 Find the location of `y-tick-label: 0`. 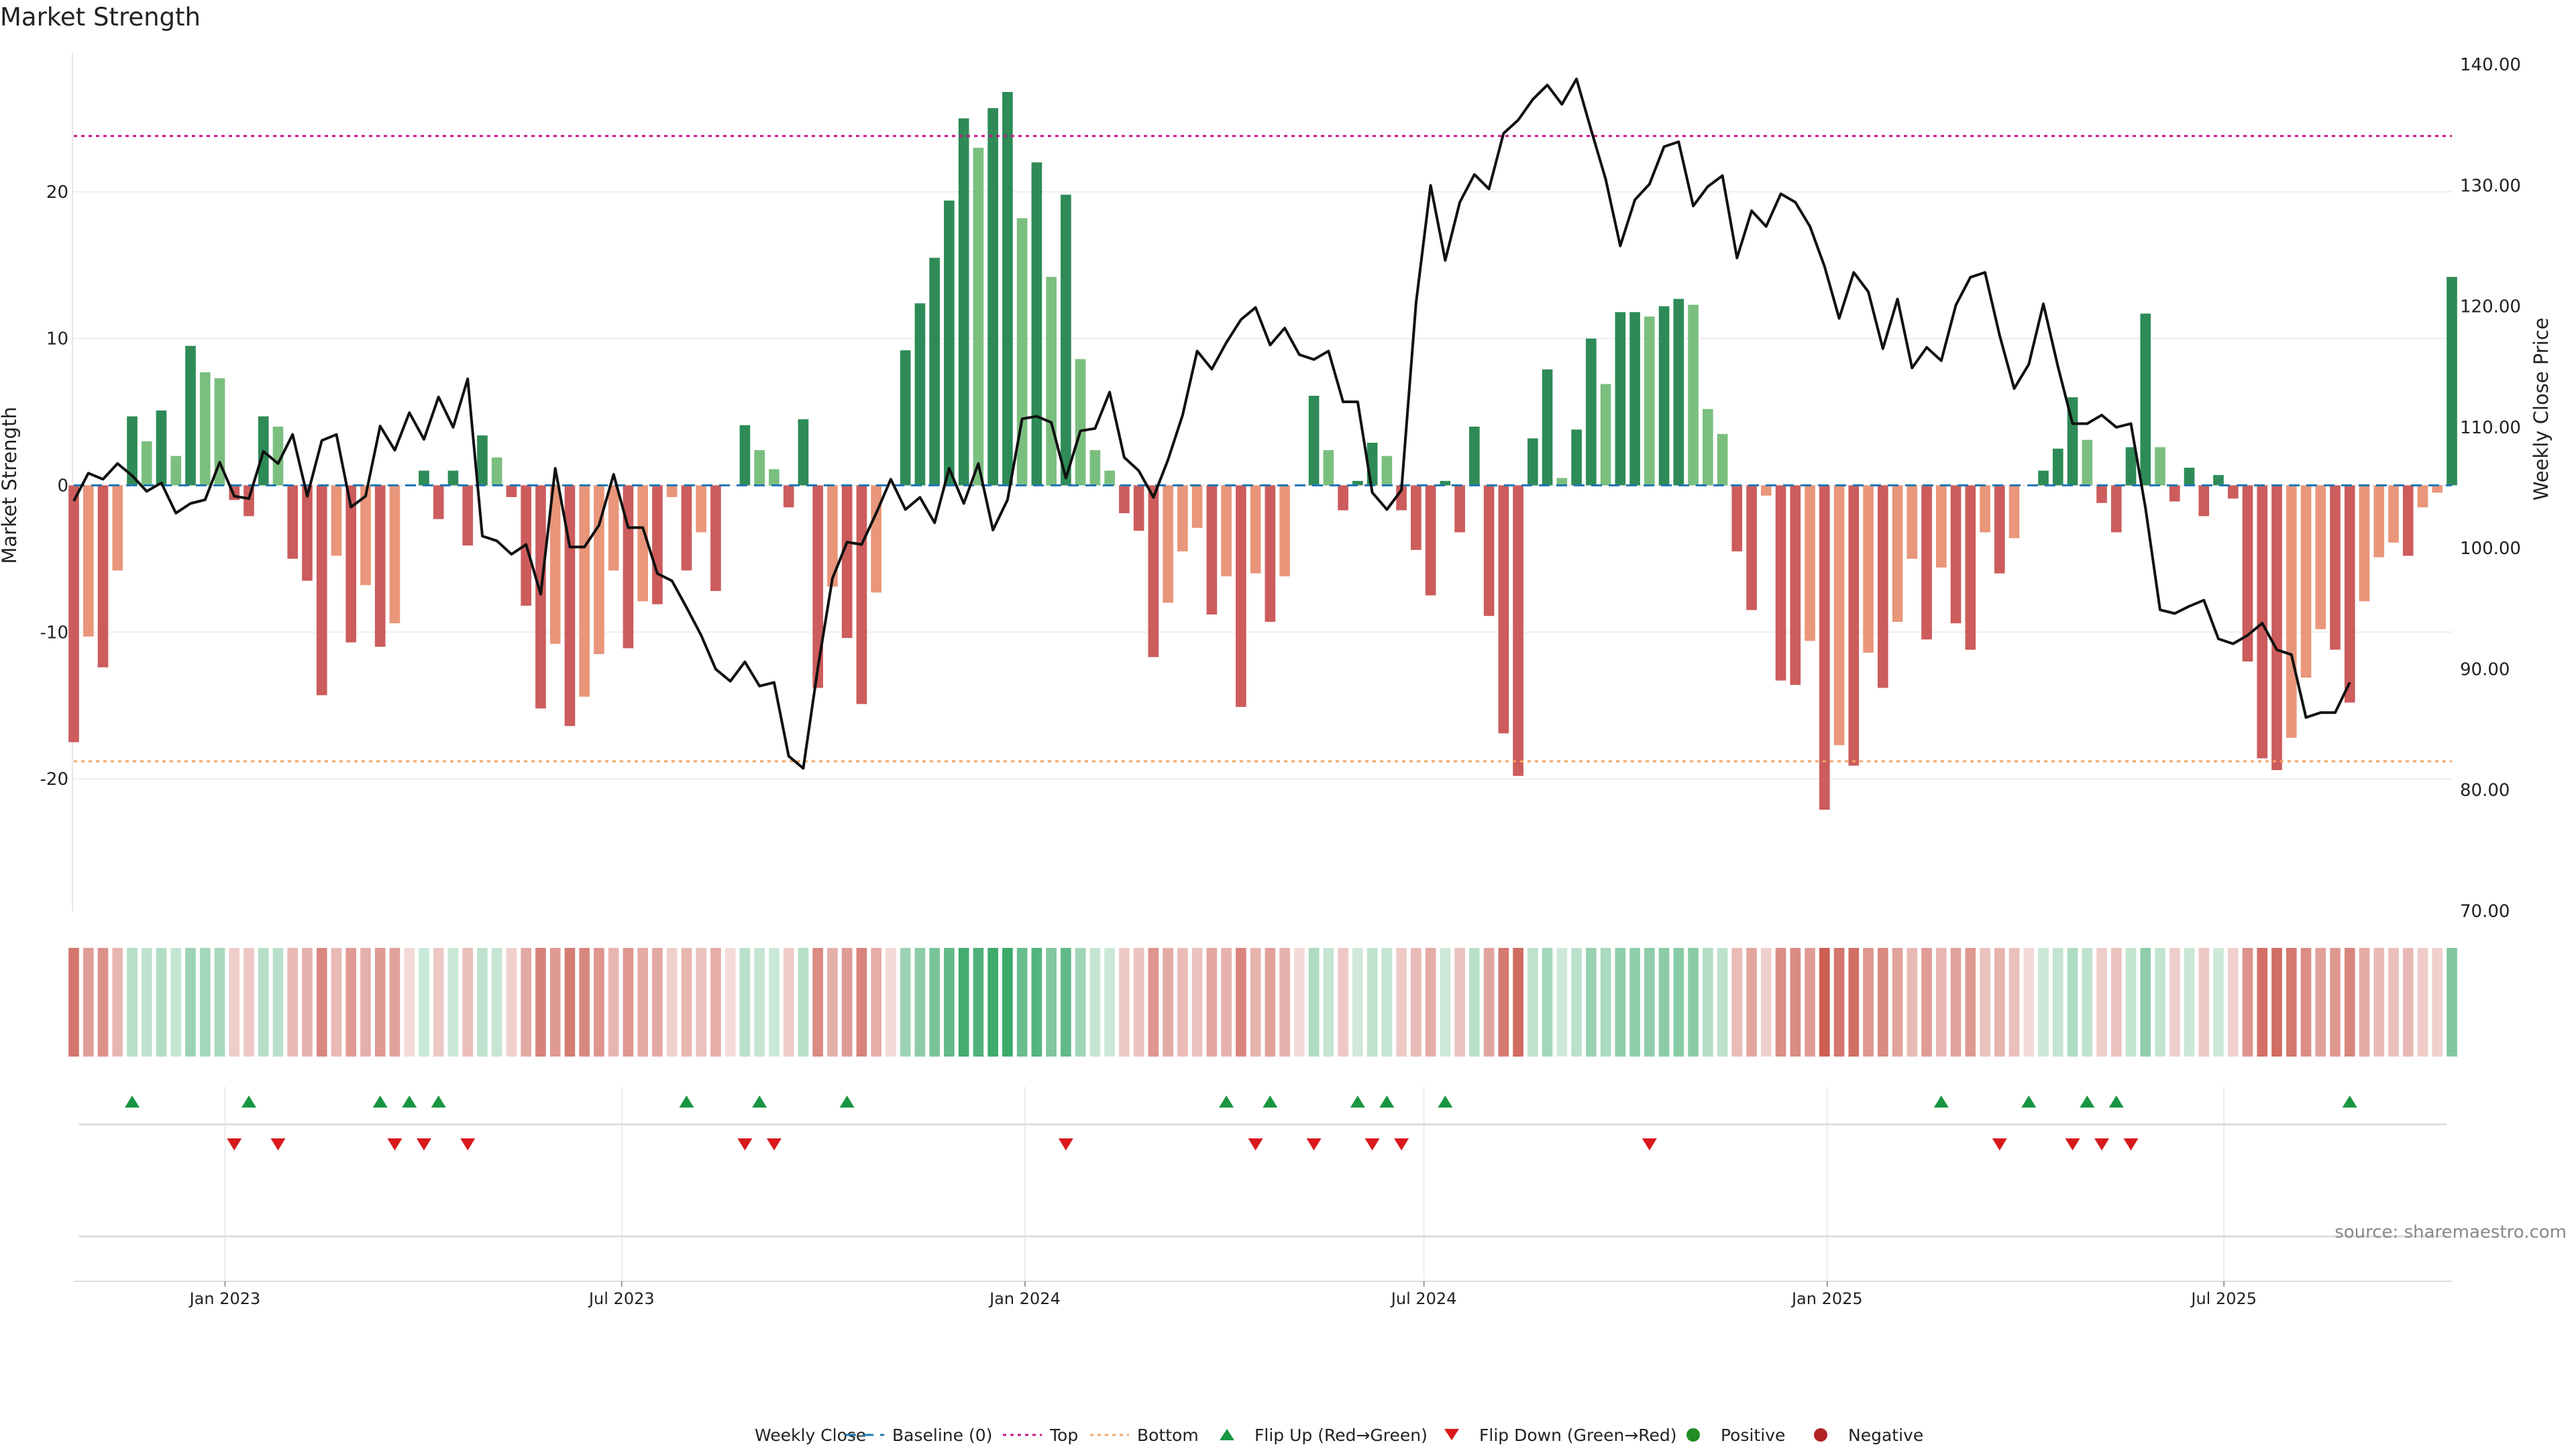

y-tick-label: 0 is located at coordinates (62, 486).